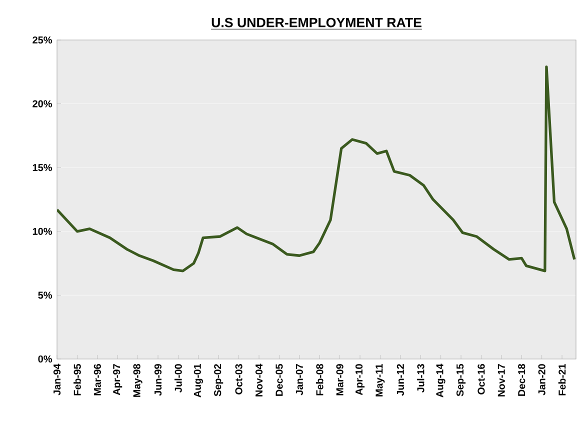 The width and height of the screenshot is (579, 423). Describe the element at coordinates (461, 380) in the screenshot. I see `x-tick-label: Sep-15` at that location.